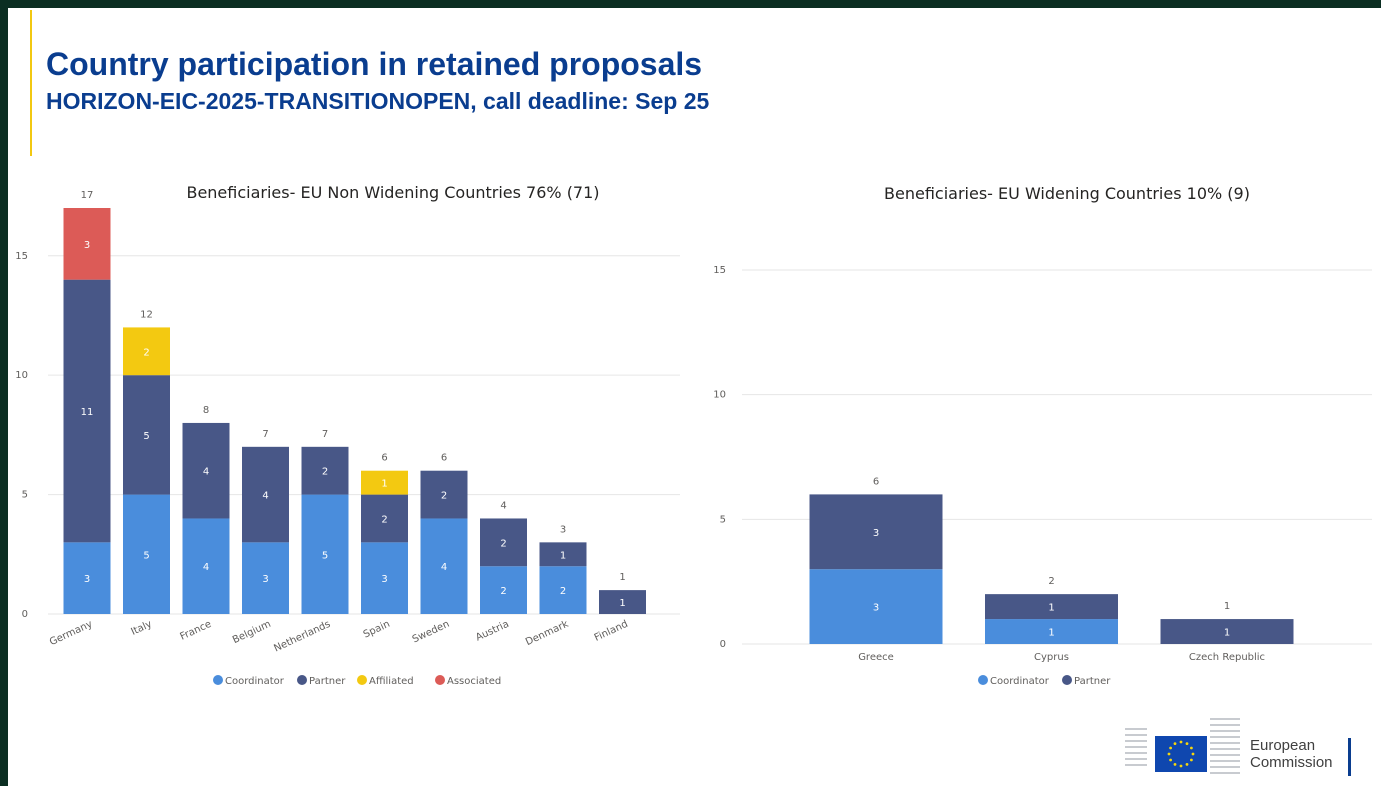  What do you see at coordinates (474, 681) in the screenshot?
I see `legend-label: Associated` at bounding box center [474, 681].